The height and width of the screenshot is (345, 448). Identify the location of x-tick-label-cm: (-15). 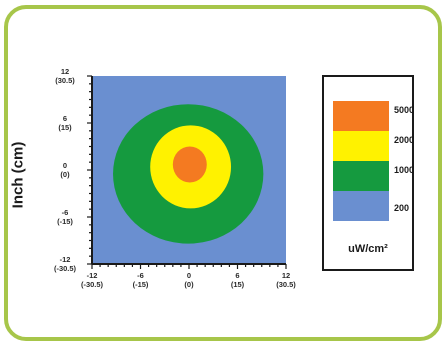
(140, 284).